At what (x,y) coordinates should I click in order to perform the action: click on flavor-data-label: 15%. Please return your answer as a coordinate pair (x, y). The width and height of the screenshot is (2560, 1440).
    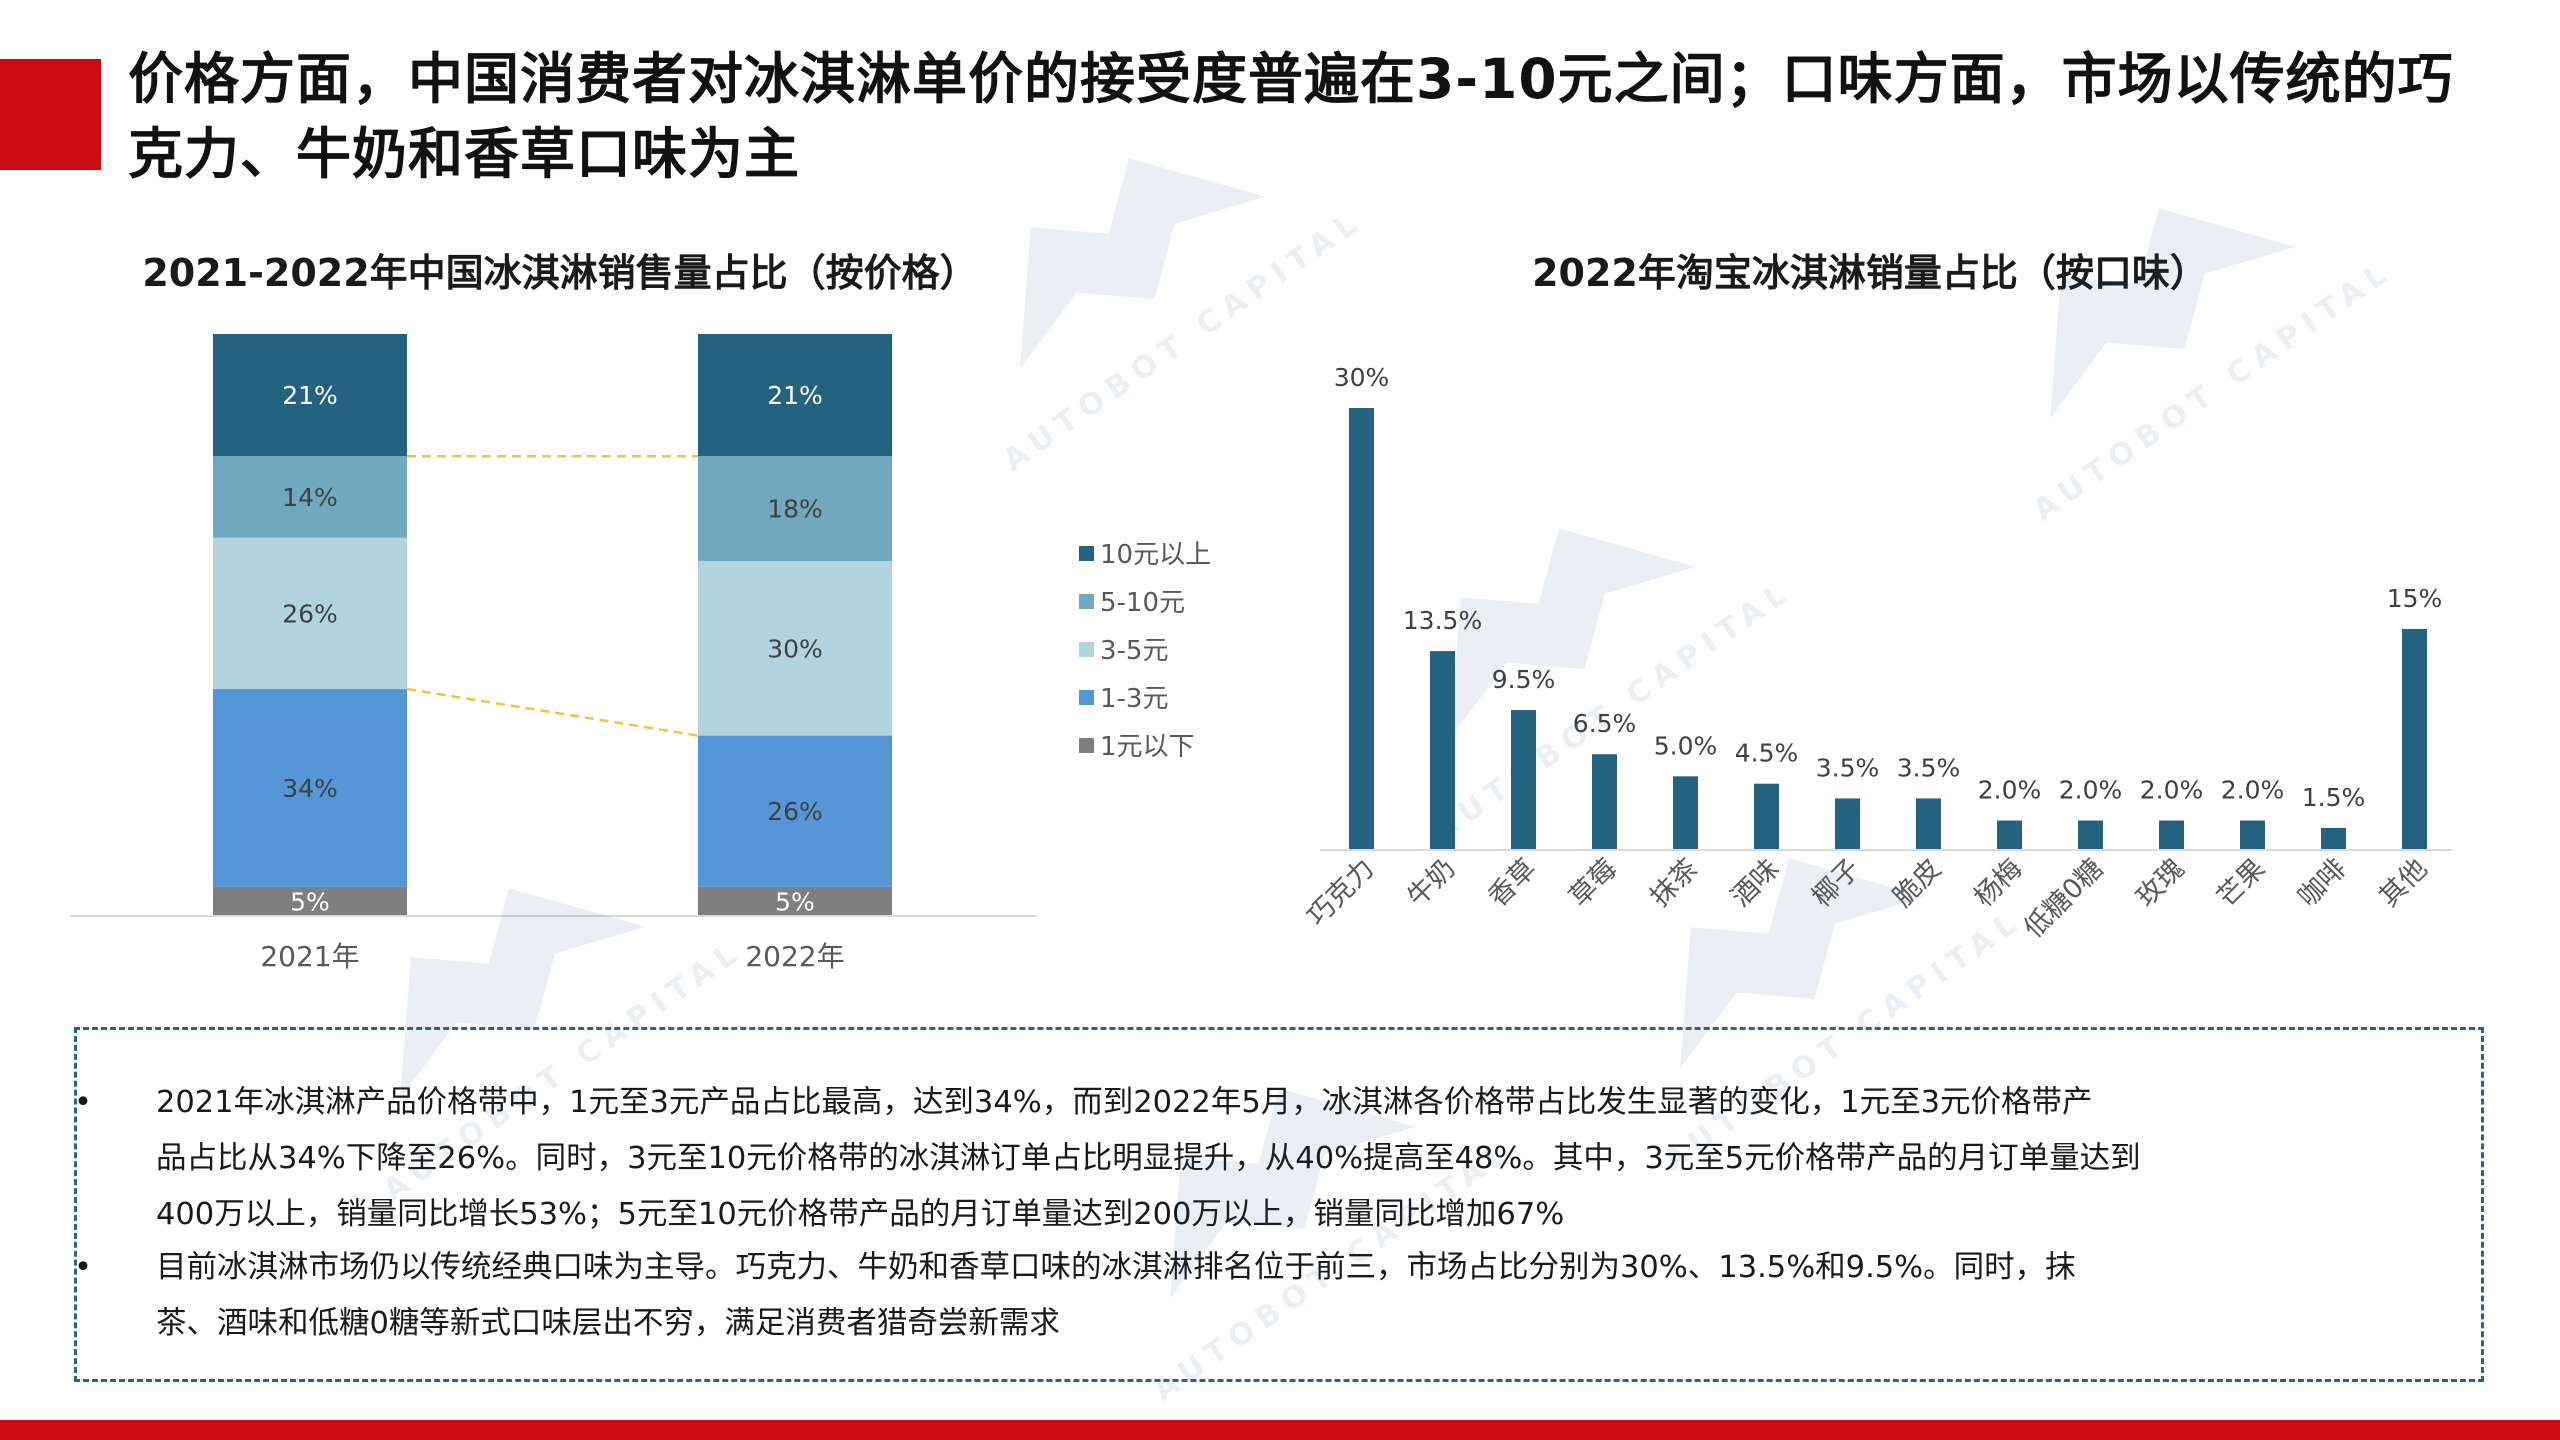
    Looking at the image, I should click on (2415, 598).